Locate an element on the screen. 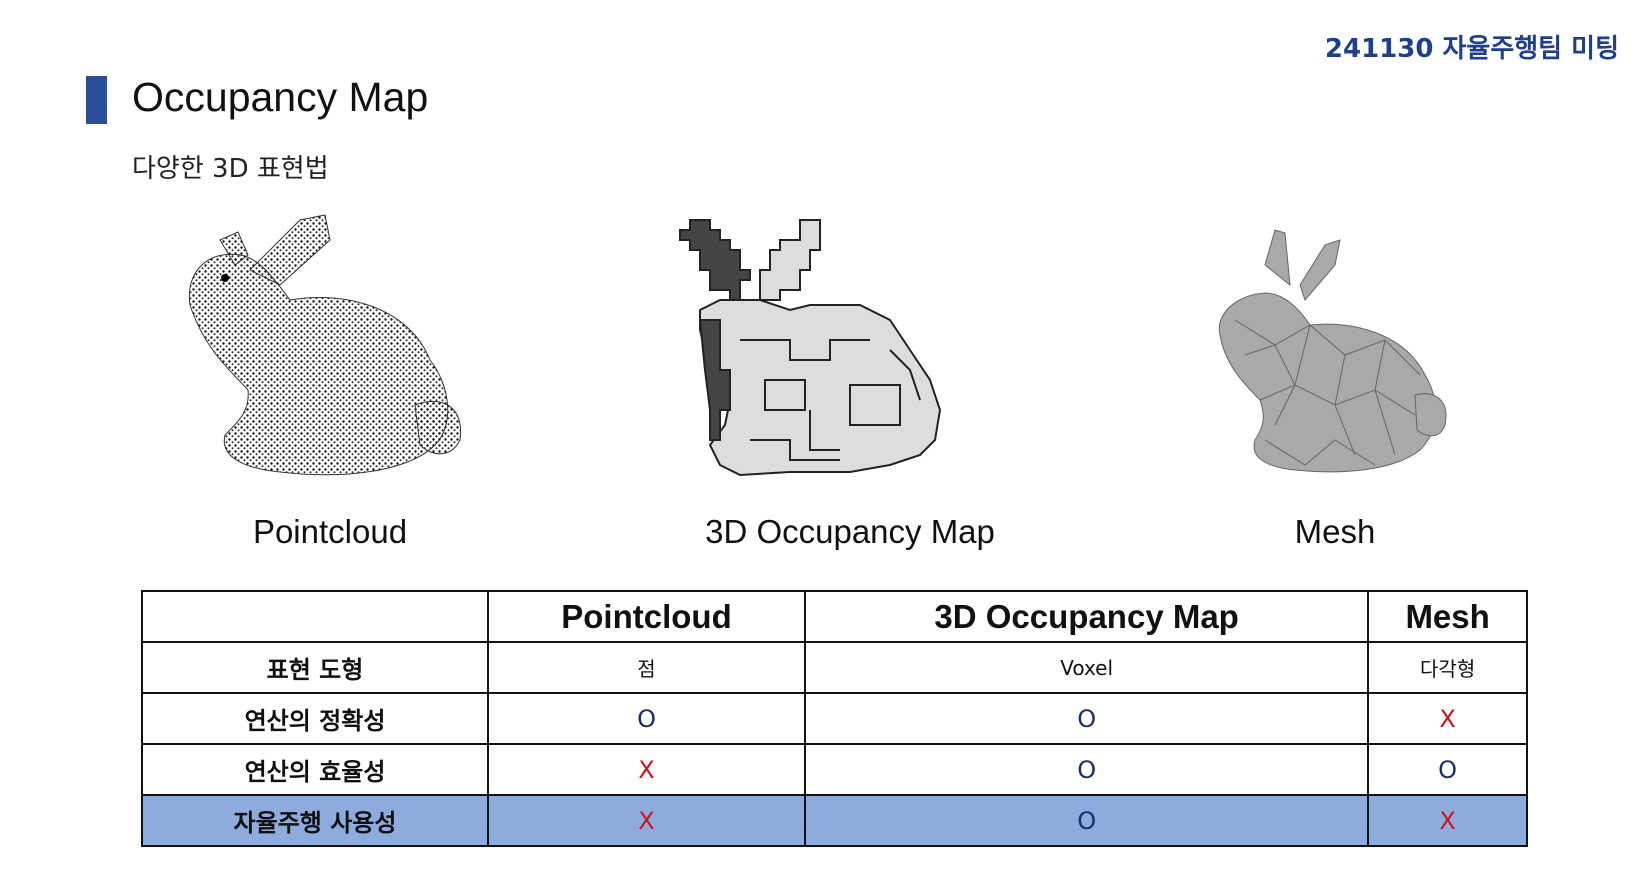  row-label: 표현 도형 is located at coordinates (315, 667).